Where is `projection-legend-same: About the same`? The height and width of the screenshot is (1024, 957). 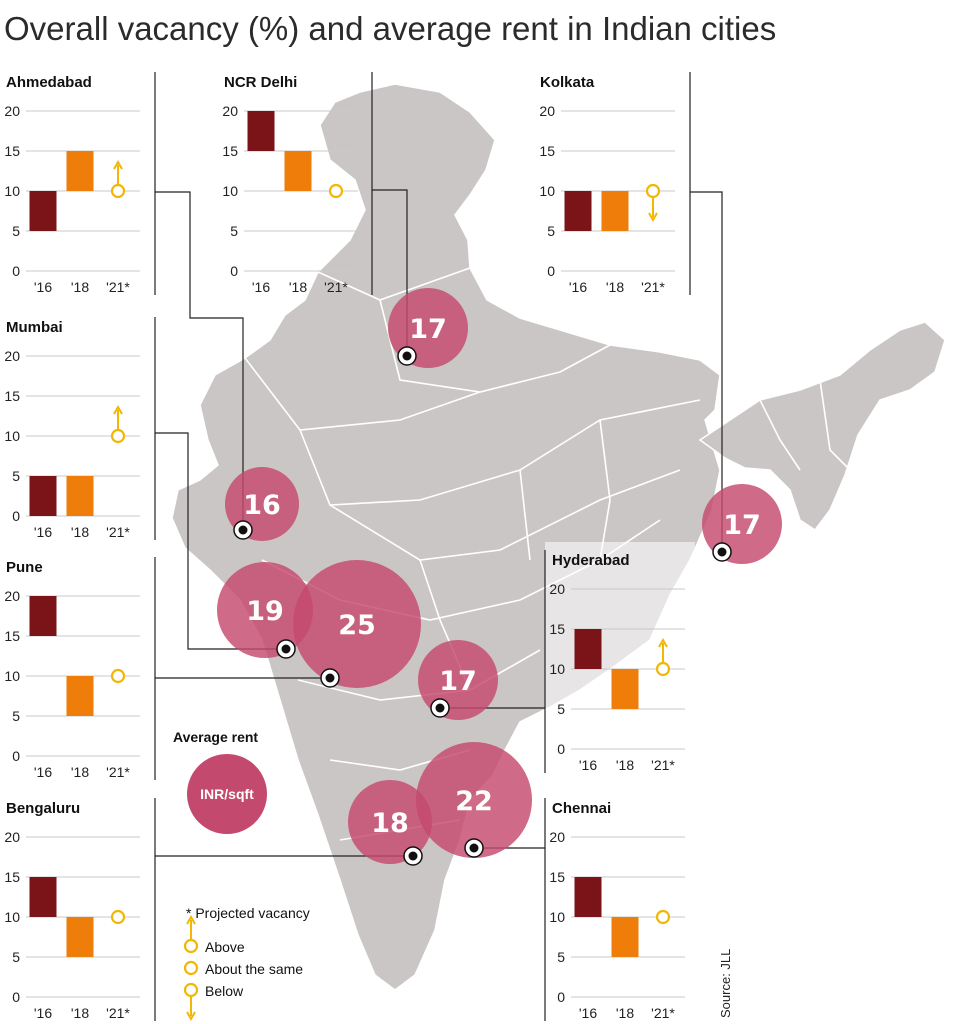
projection-legend-same: About the same is located at coordinates (254, 969).